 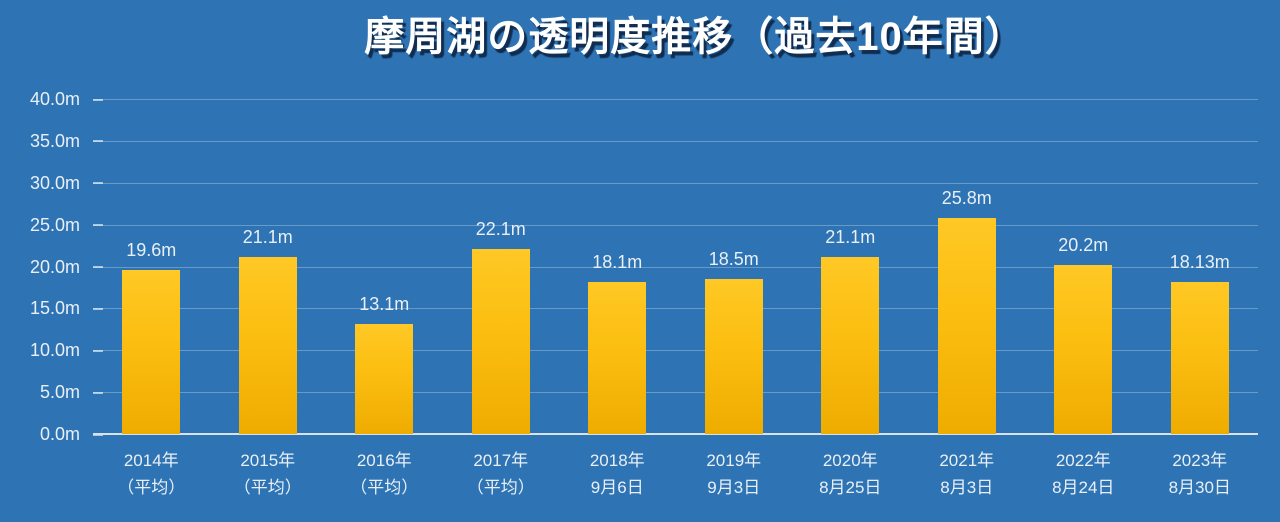 What do you see at coordinates (1199, 262) in the screenshot?
I see `bar-value-label: 18.13m` at bounding box center [1199, 262].